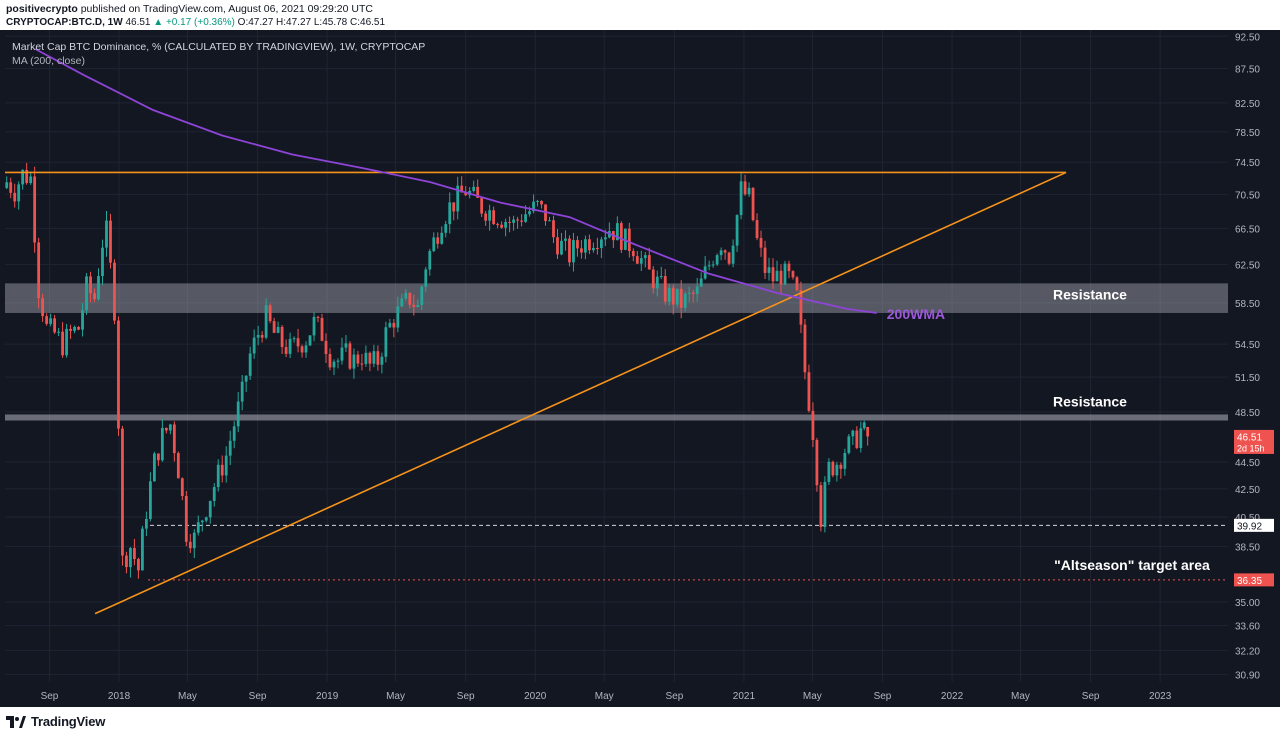  I want to click on altseason-label: "Altseason" target area, so click(1132, 565).